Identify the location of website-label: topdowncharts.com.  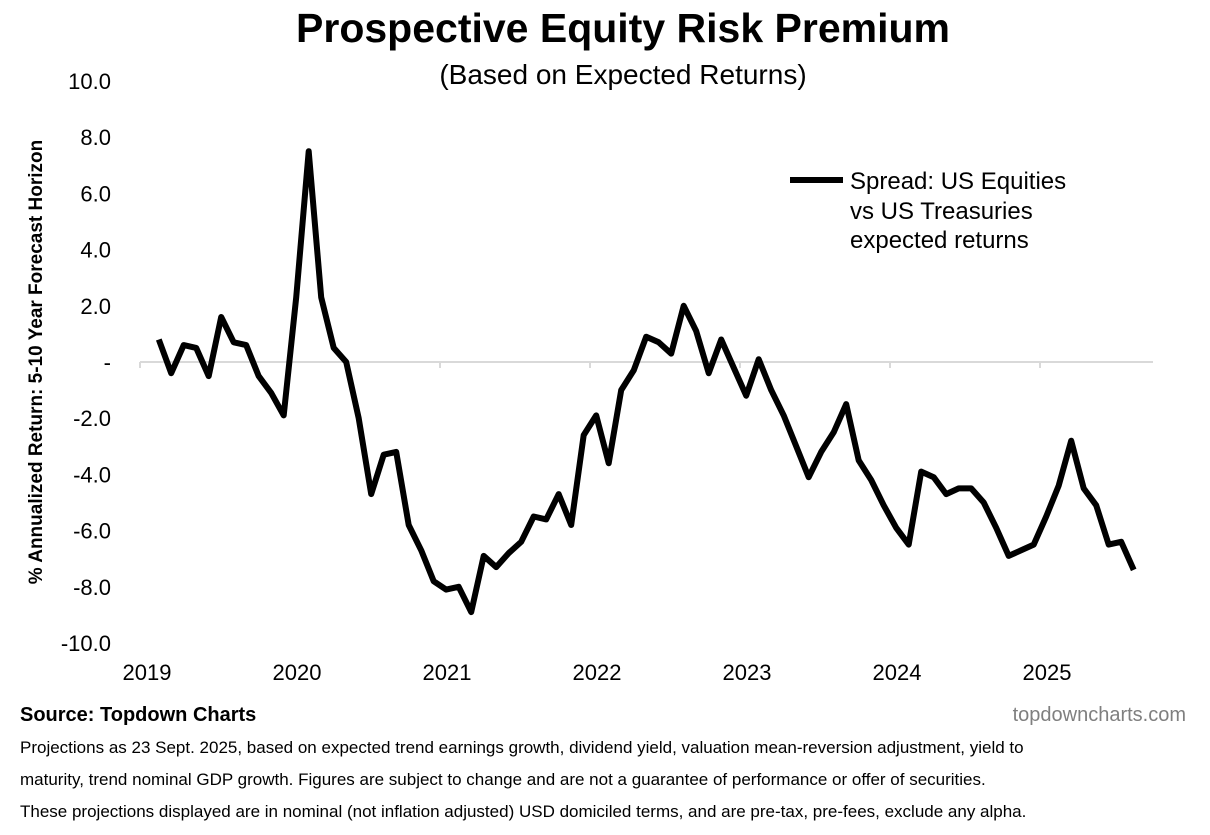
(1099, 715).